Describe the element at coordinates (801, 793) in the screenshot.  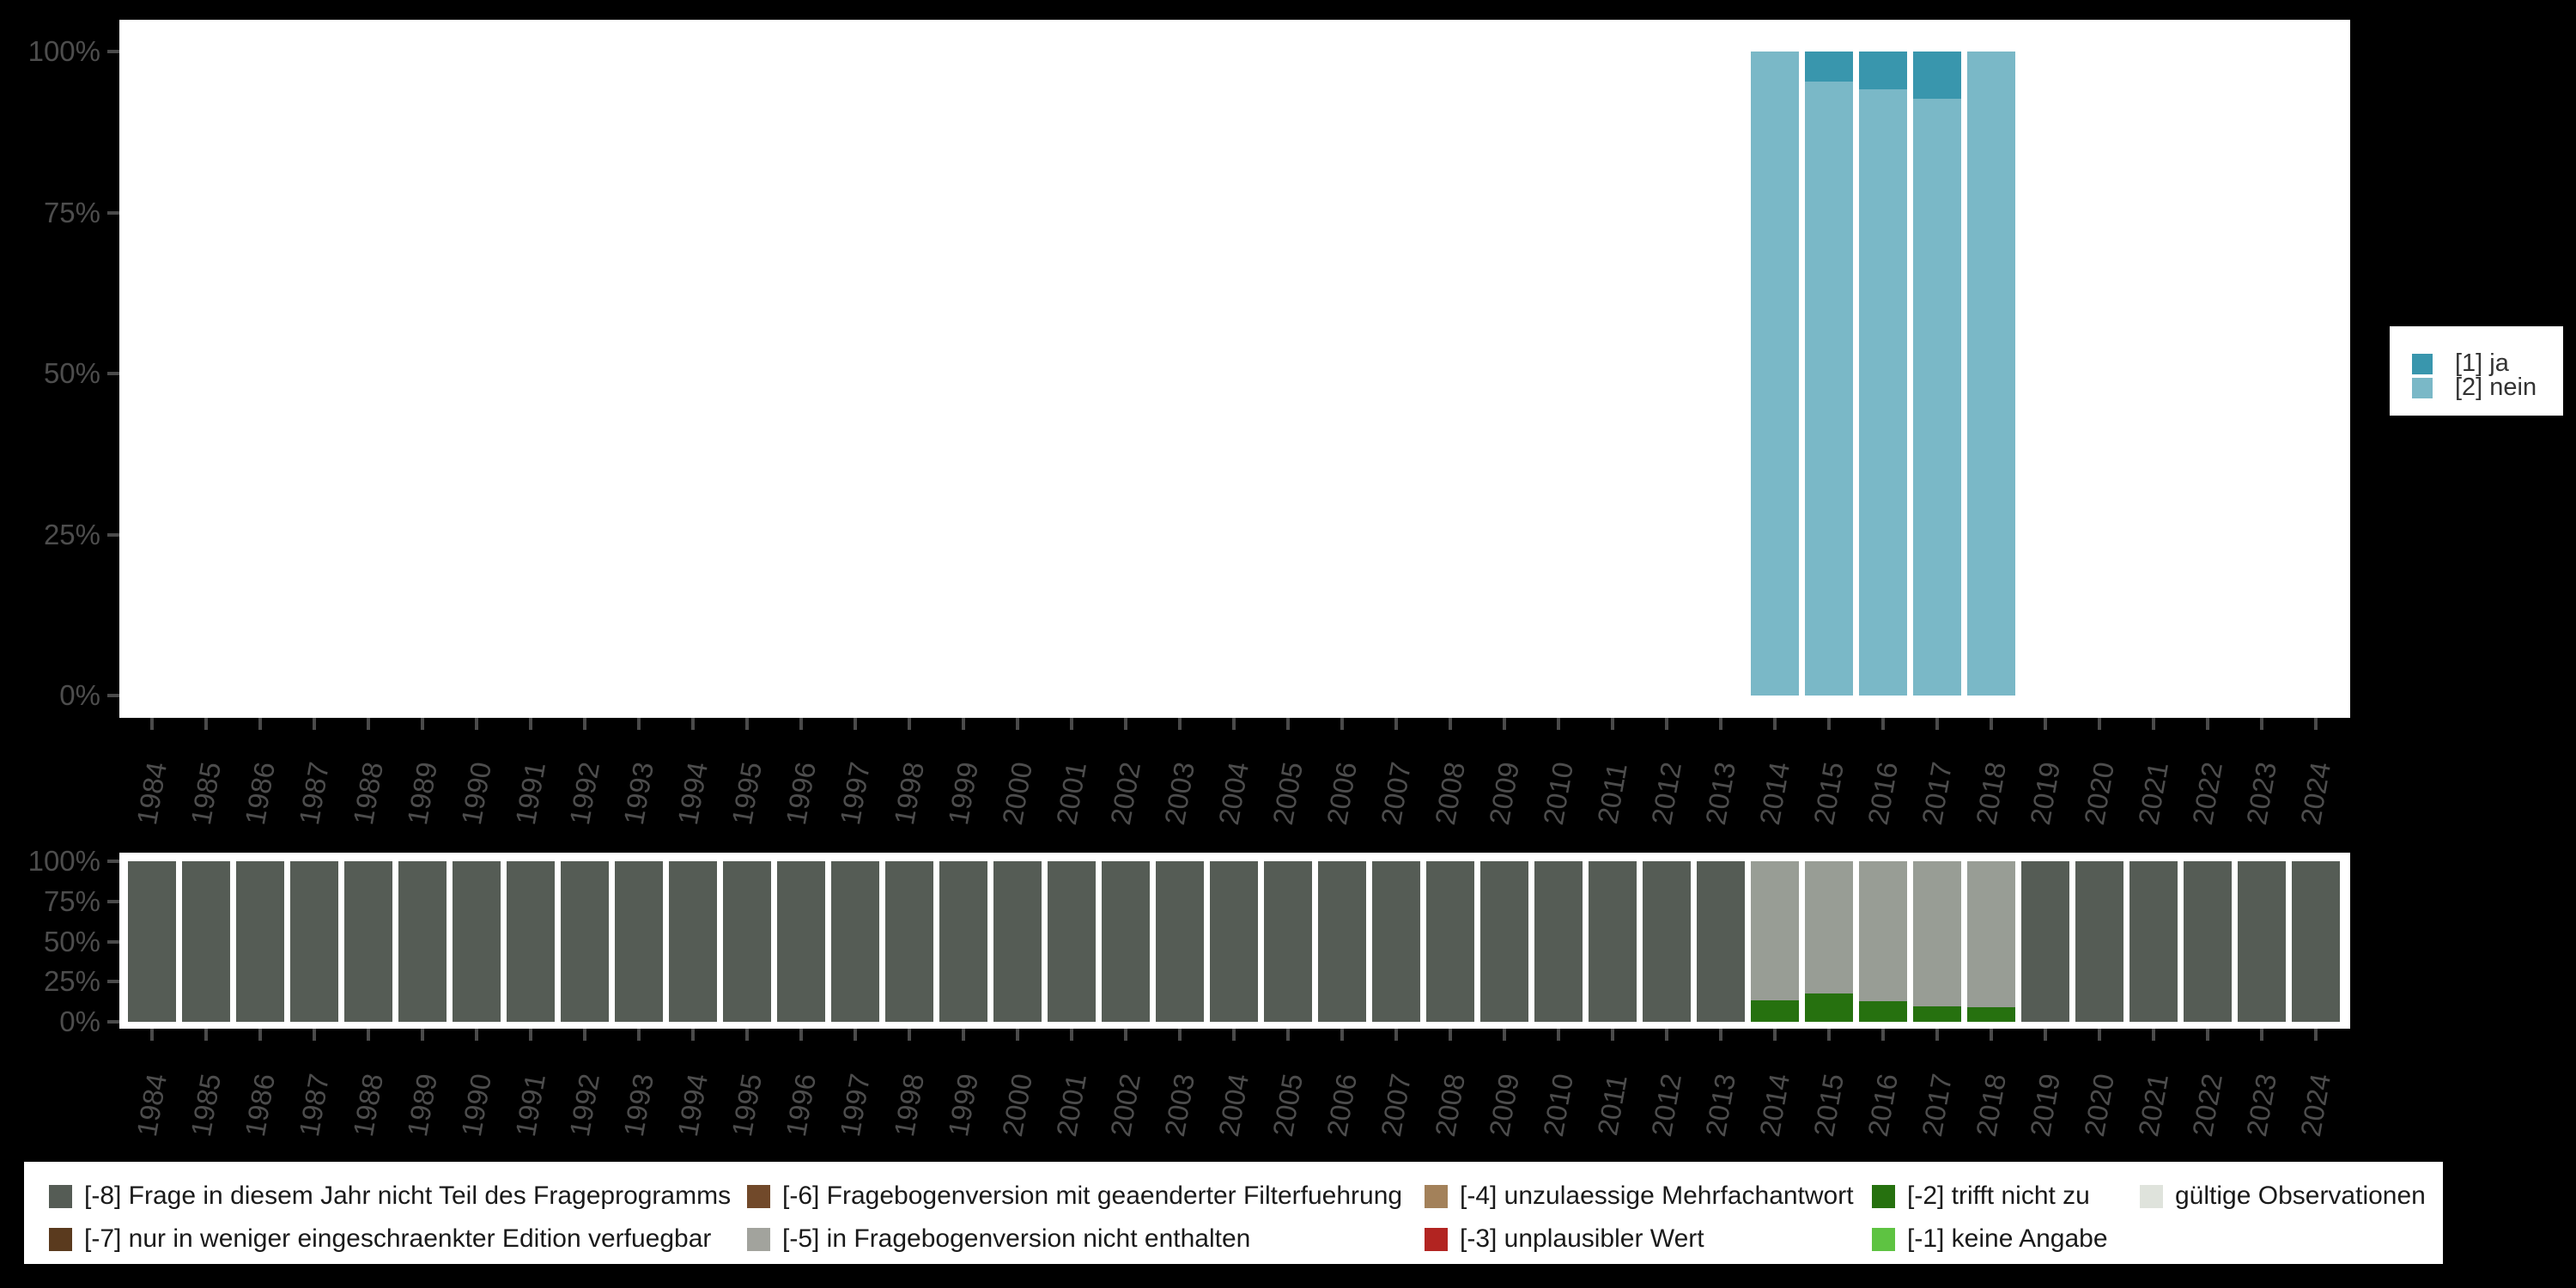
I see `x-tick-label-1996: 1996` at that location.